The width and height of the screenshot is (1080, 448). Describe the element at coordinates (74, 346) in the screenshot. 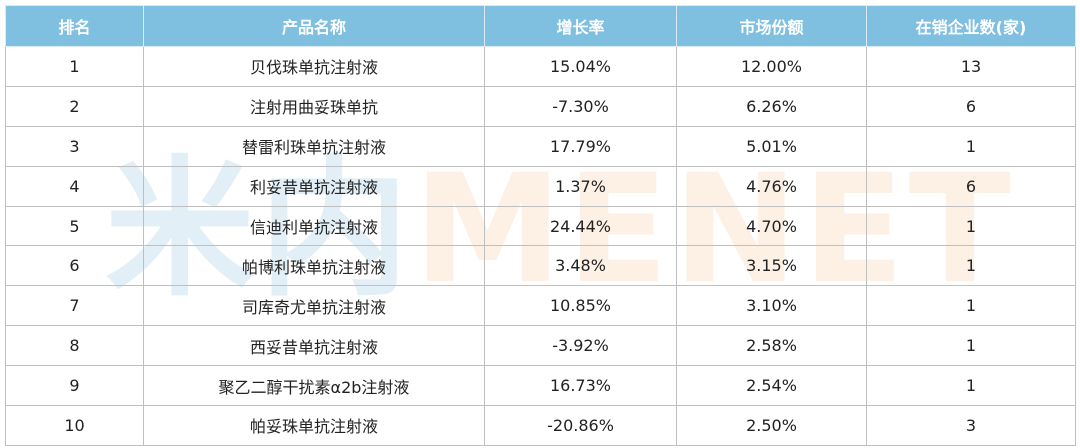

I see `table-cell: 8` at that location.